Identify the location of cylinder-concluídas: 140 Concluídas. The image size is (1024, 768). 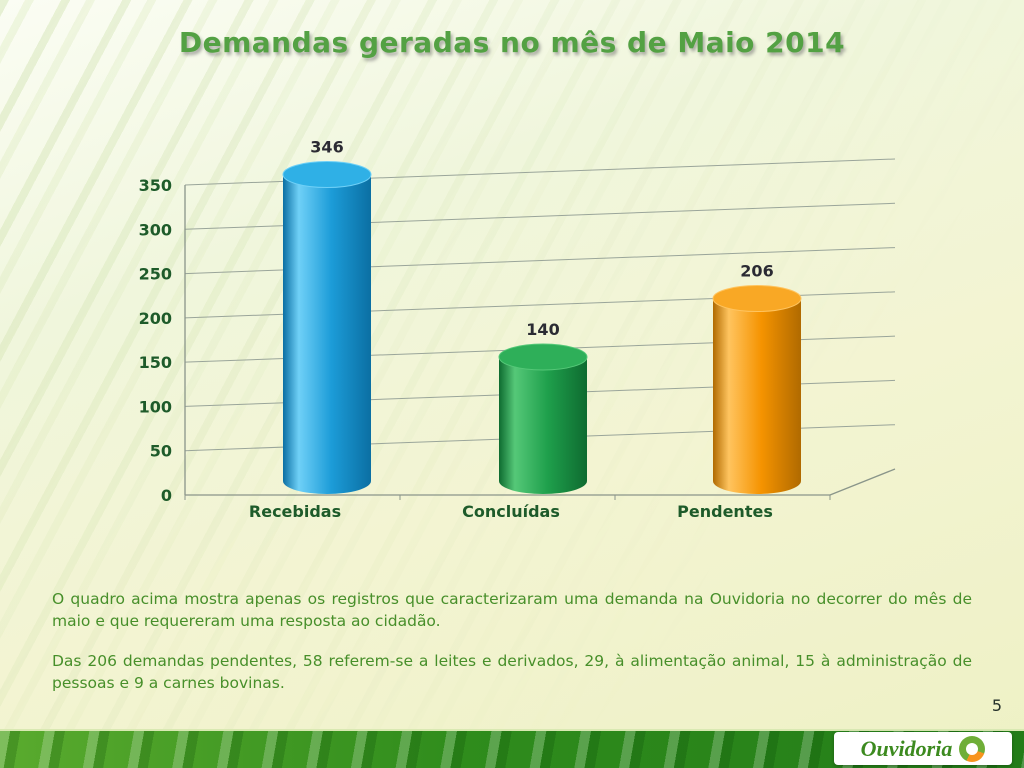
(525, 420).